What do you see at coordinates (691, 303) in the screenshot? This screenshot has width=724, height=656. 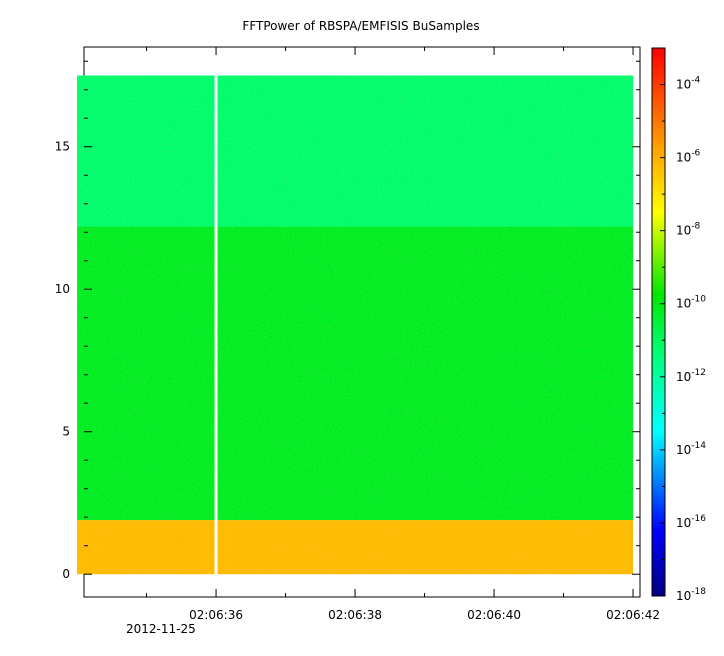 I see `colorbar-tick-label: 10⁻¹⁰` at bounding box center [691, 303].